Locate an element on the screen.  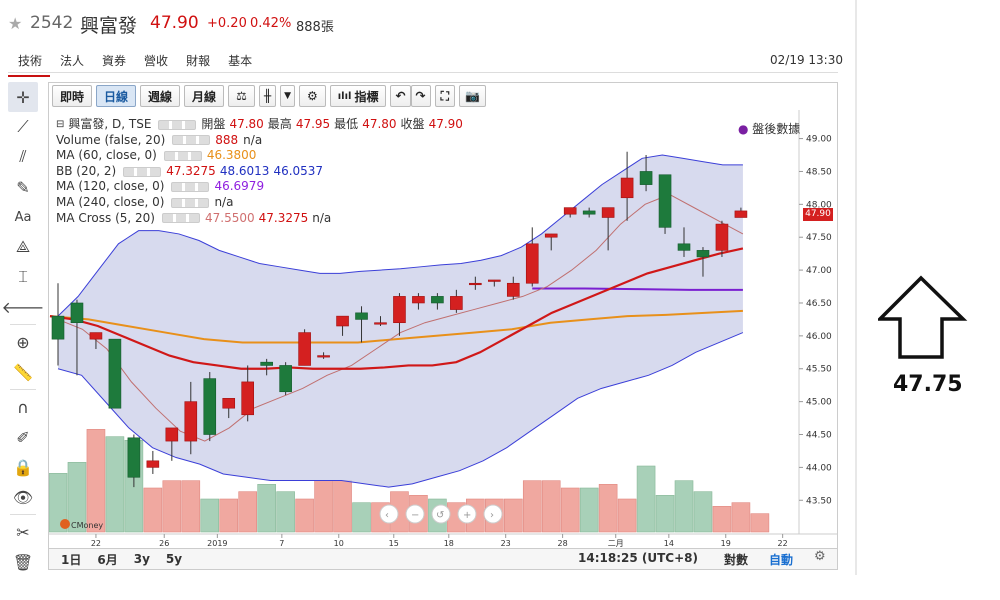
monthly-button: 月線 is located at coordinates (204, 96).